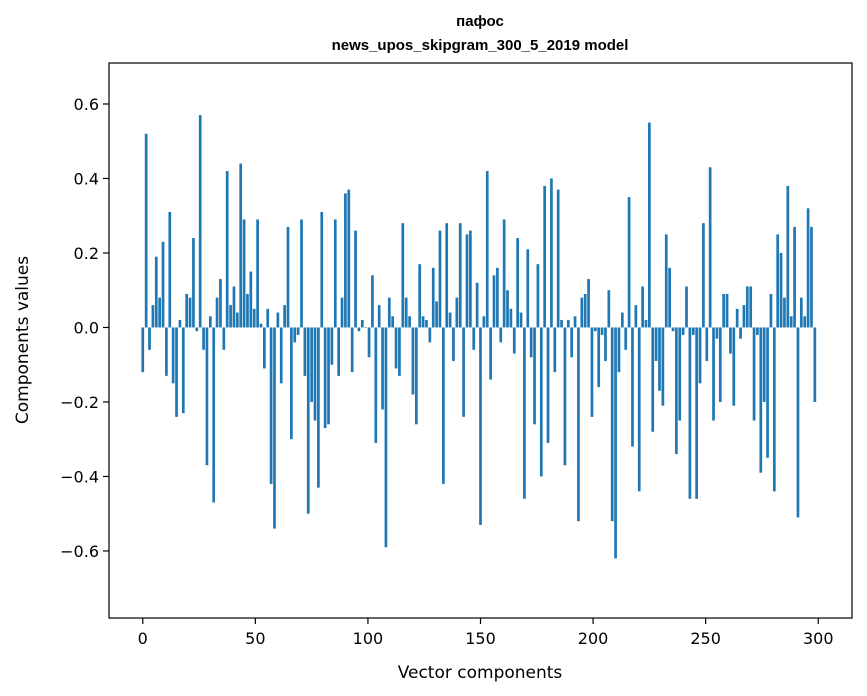 This screenshot has height=696, width=867. I want to click on x-axis-ticks: 0 50 100 150 200 250 300, so click(486, 633).